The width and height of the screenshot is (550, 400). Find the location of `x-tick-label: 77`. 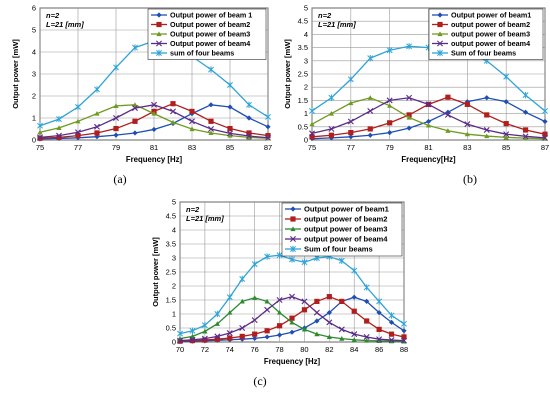

x-tick-label: 77 is located at coordinates (351, 147).